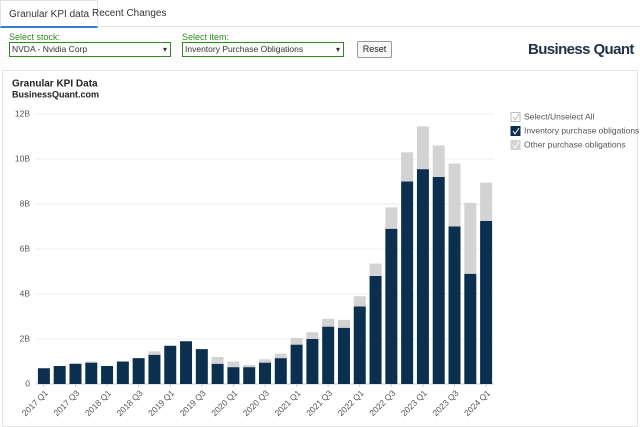  What do you see at coordinates (161, 403) in the screenshot?
I see `x-tick-label: 2019 Q1` at bounding box center [161, 403].